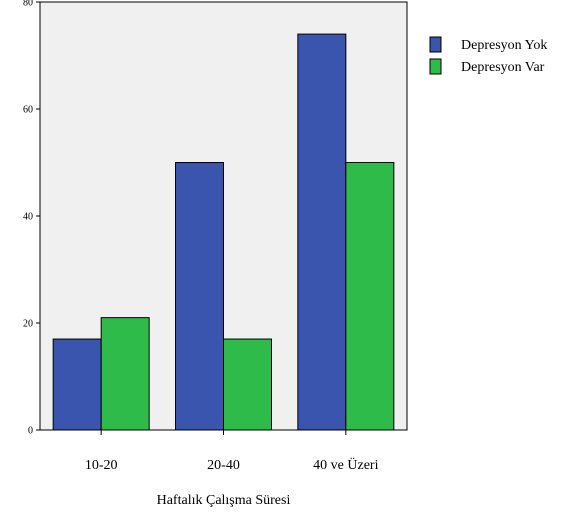 The image size is (579, 520). What do you see at coordinates (101, 465) in the screenshot?
I see `x-tick-label: 10-20` at bounding box center [101, 465].